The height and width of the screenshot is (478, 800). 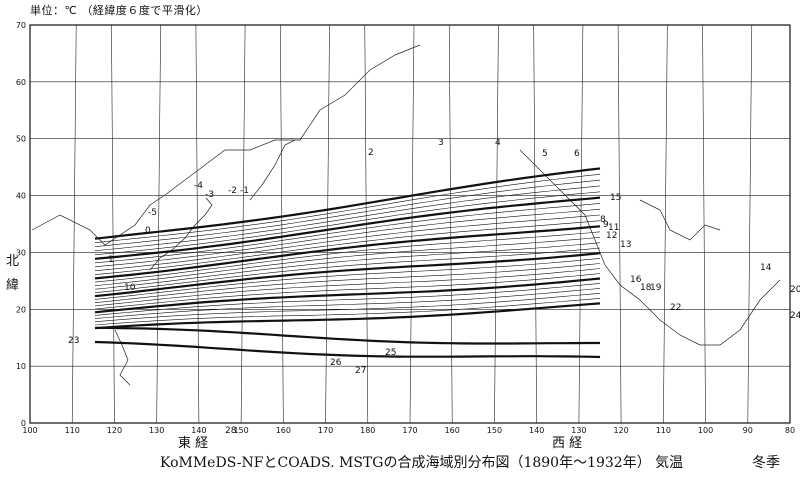 What do you see at coordinates (244, 191) in the screenshot?
I see `isotherm-value-label: -1` at bounding box center [244, 191].